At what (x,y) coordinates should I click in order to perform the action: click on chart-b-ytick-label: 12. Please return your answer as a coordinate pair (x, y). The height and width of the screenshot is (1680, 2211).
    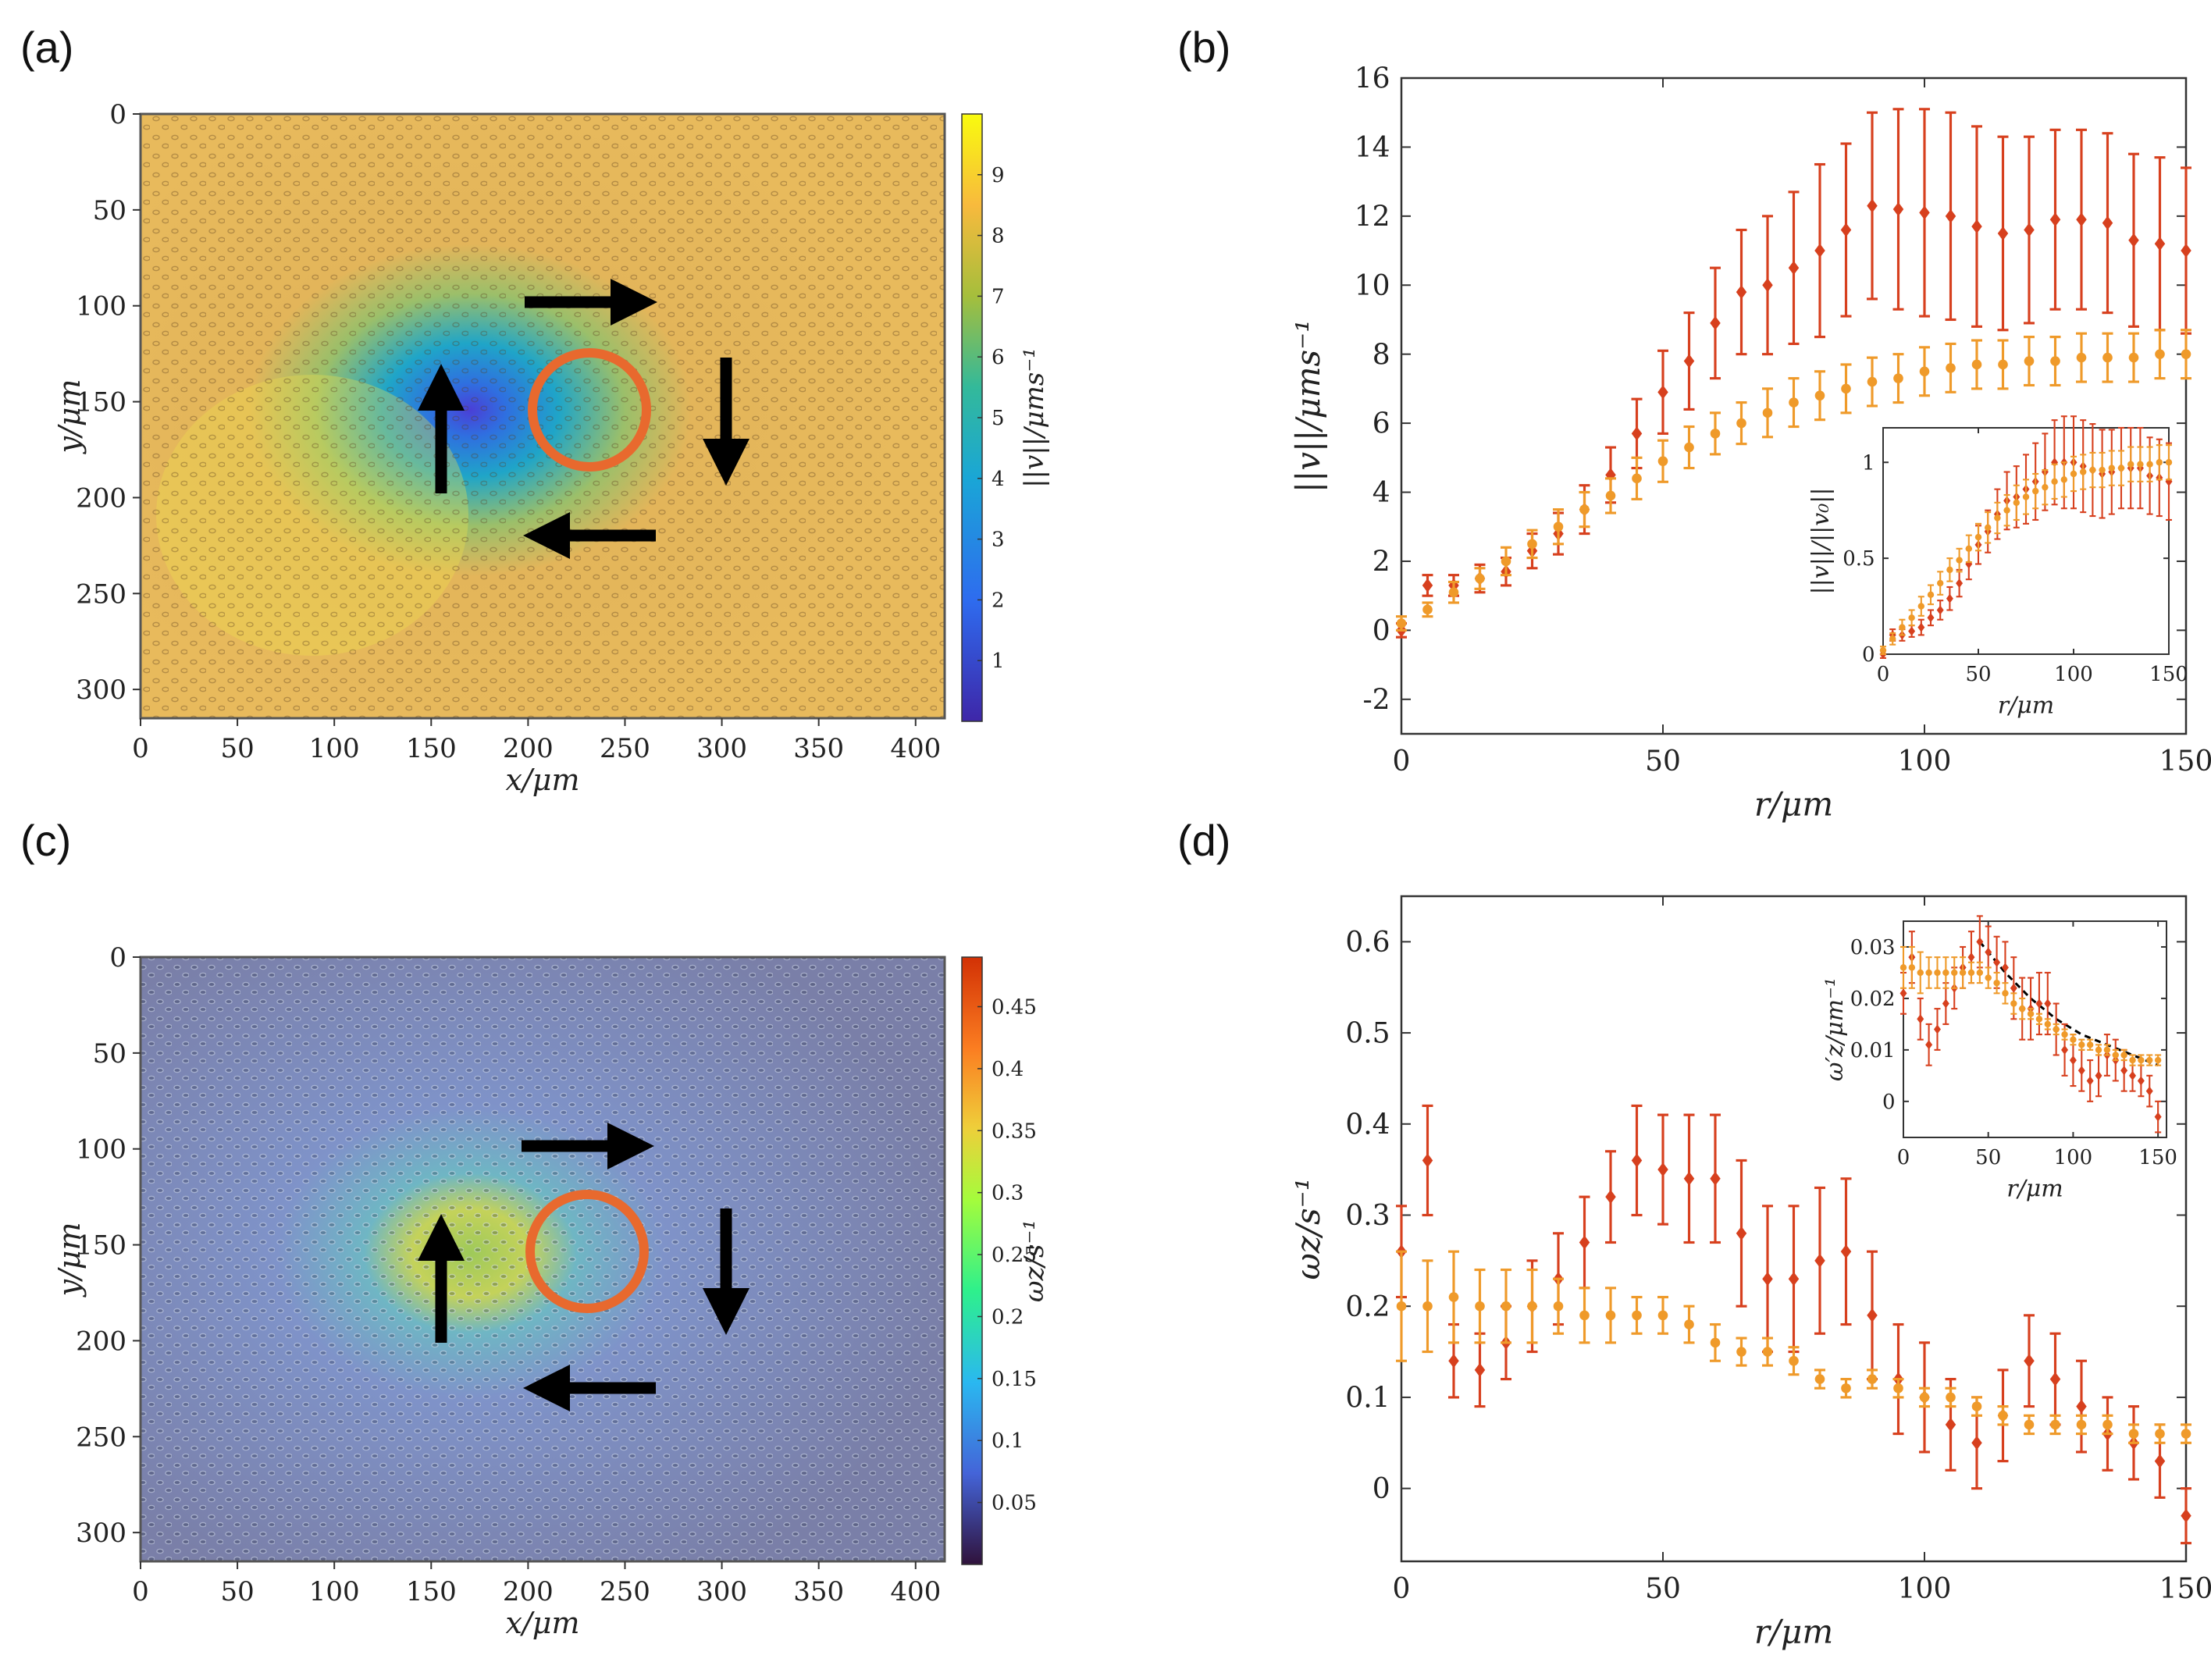
    Looking at the image, I should click on (1372, 217).